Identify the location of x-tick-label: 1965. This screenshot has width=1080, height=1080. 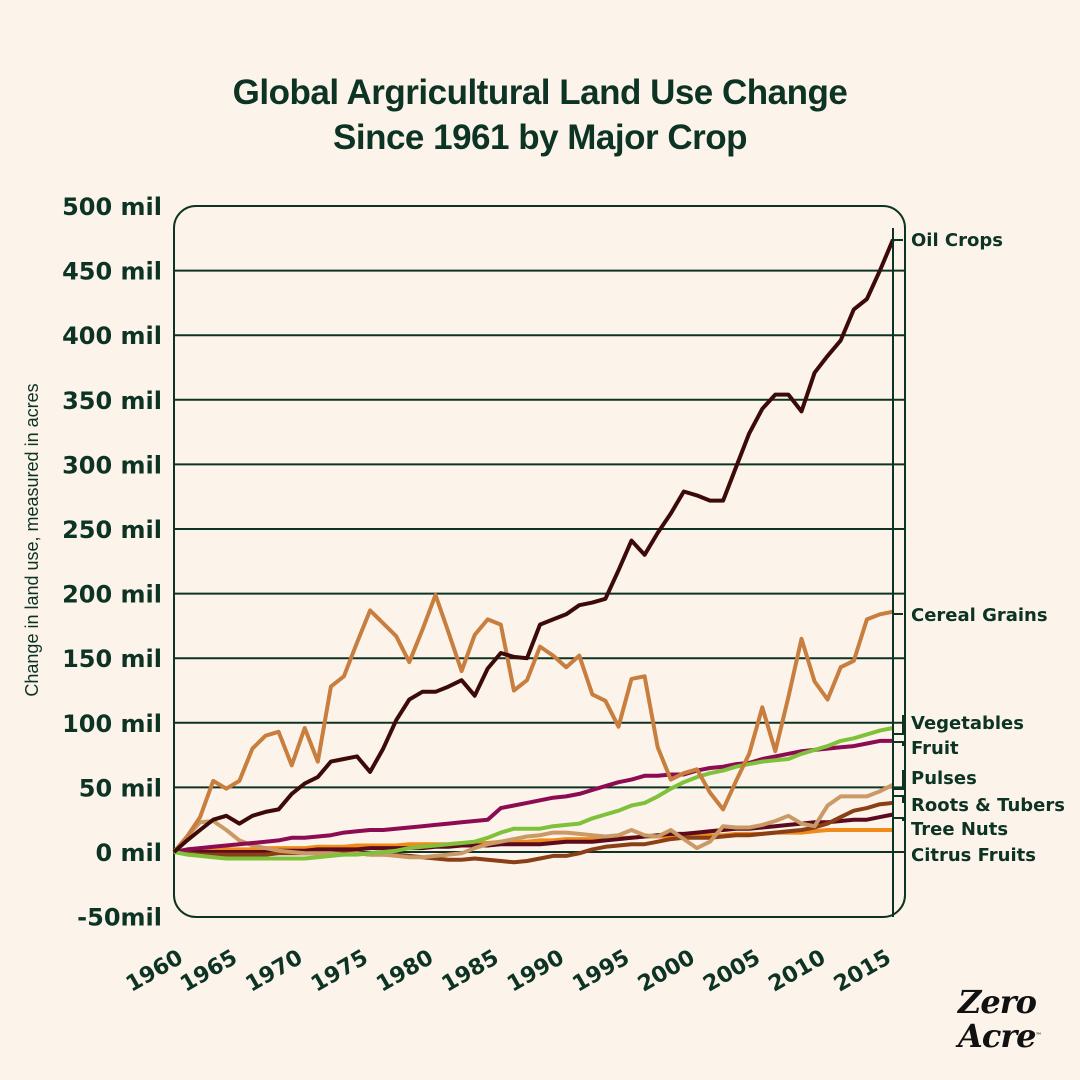
(209, 971).